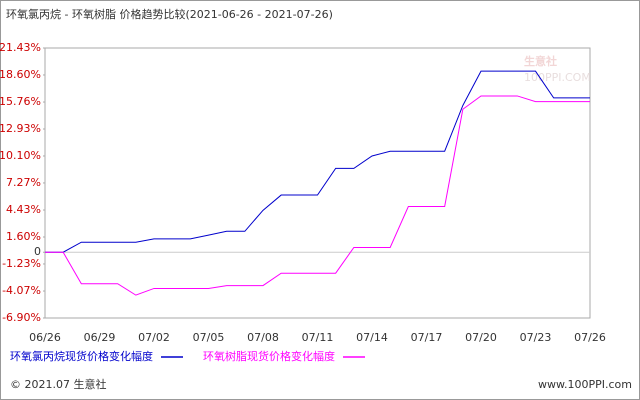 The width and height of the screenshot is (640, 400). What do you see at coordinates (20, 101) in the screenshot?
I see `y-tick-label: 15.76%` at bounding box center [20, 101].